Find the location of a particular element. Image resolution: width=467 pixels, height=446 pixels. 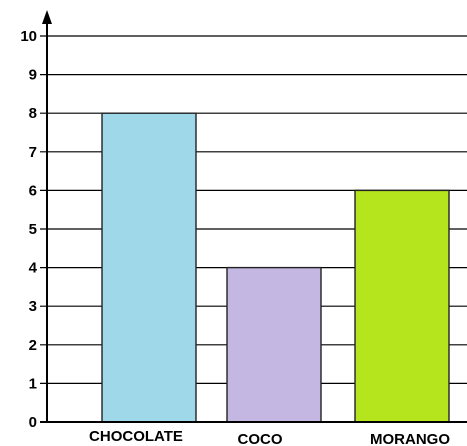

bar-coco is located at coordinates (274, 345).